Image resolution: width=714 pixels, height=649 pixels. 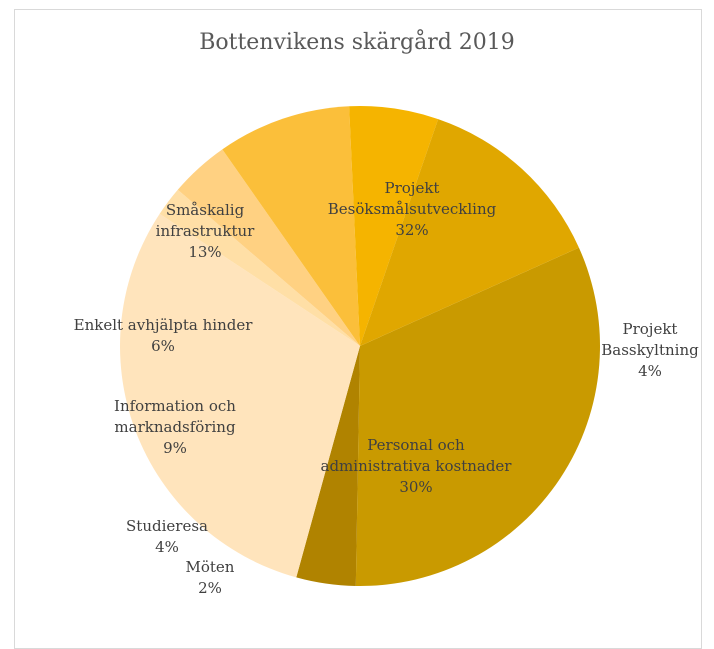 I want to click on slice-percent-label: 2%, so click(x=210, y=588).